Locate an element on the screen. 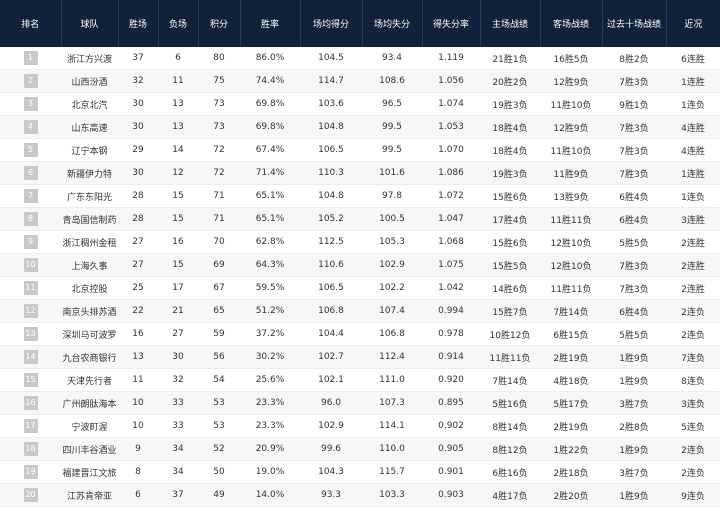 The image size is (720, 516). cell-rank: 19 is located at coordinates (30, 472).